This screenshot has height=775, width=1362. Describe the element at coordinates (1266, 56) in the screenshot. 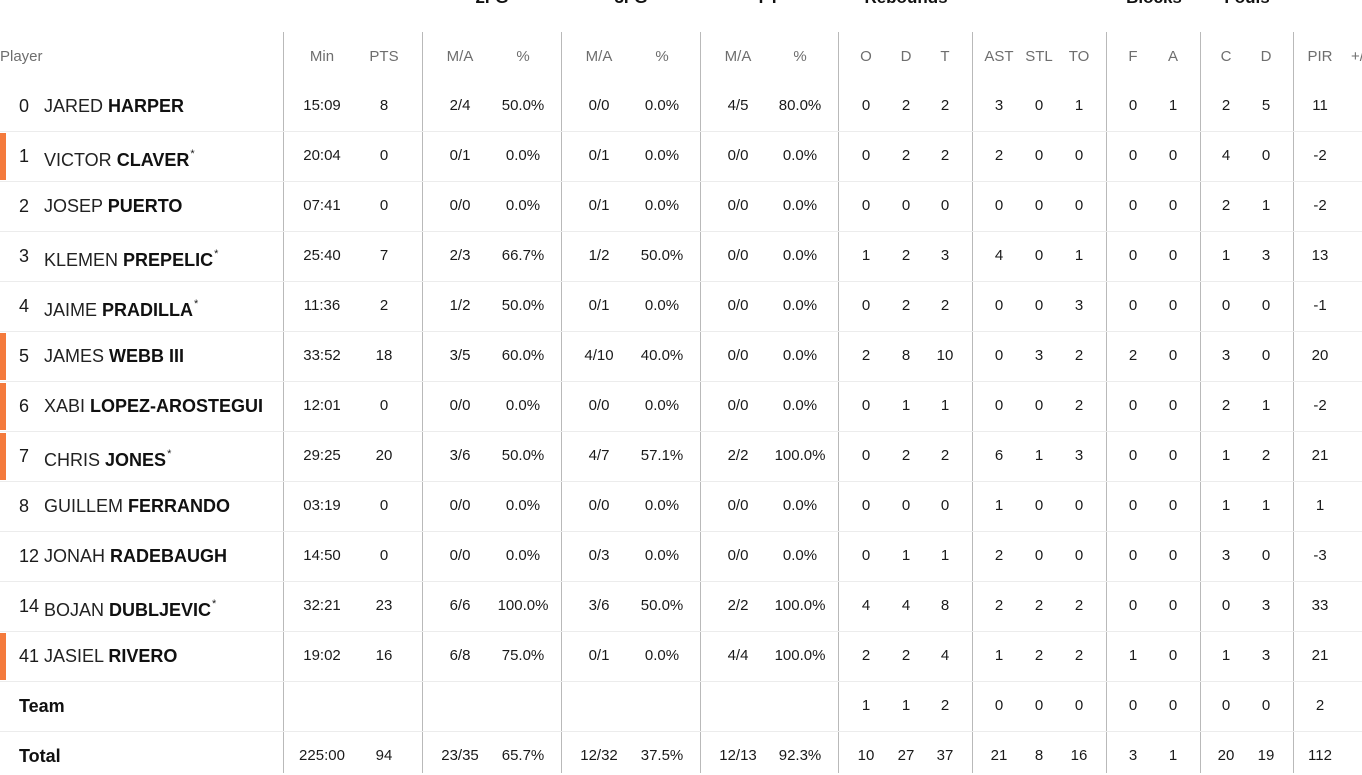

I see `column-header-fouls-d: D` at that location.